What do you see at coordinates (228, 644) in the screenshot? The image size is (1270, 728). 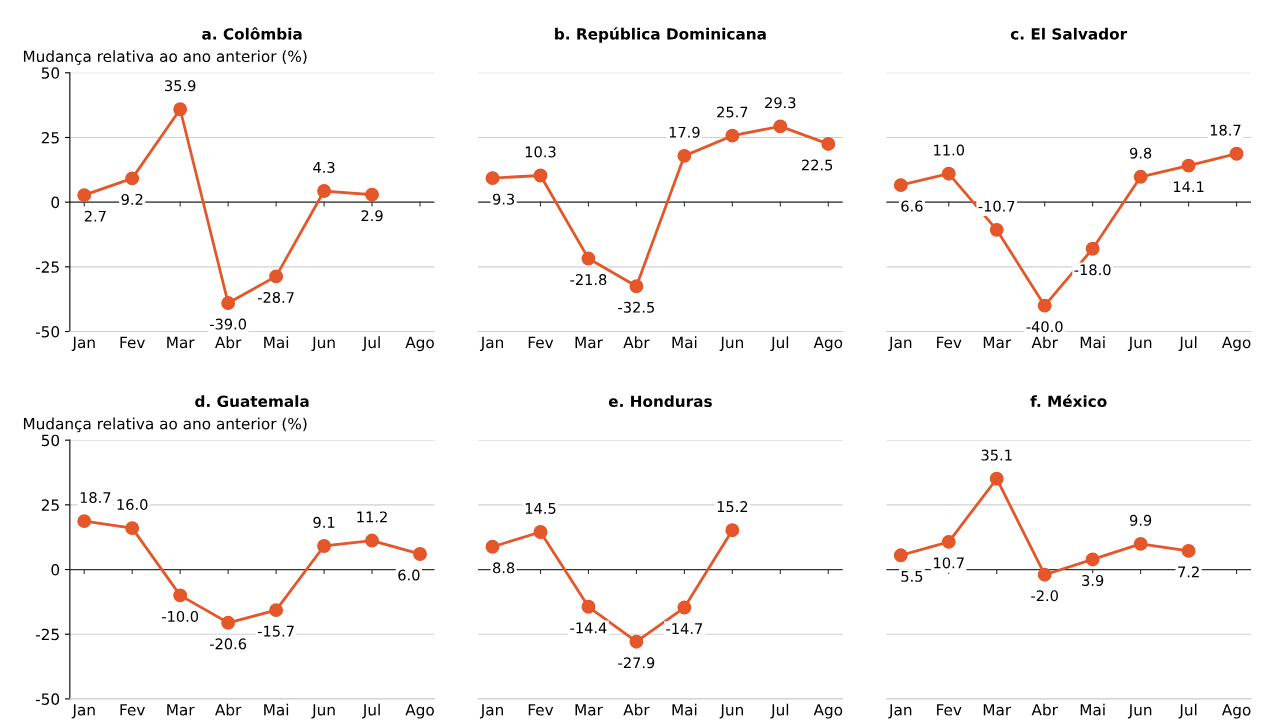 I see `data-label: -20.6` at bounding box center [228, 644].